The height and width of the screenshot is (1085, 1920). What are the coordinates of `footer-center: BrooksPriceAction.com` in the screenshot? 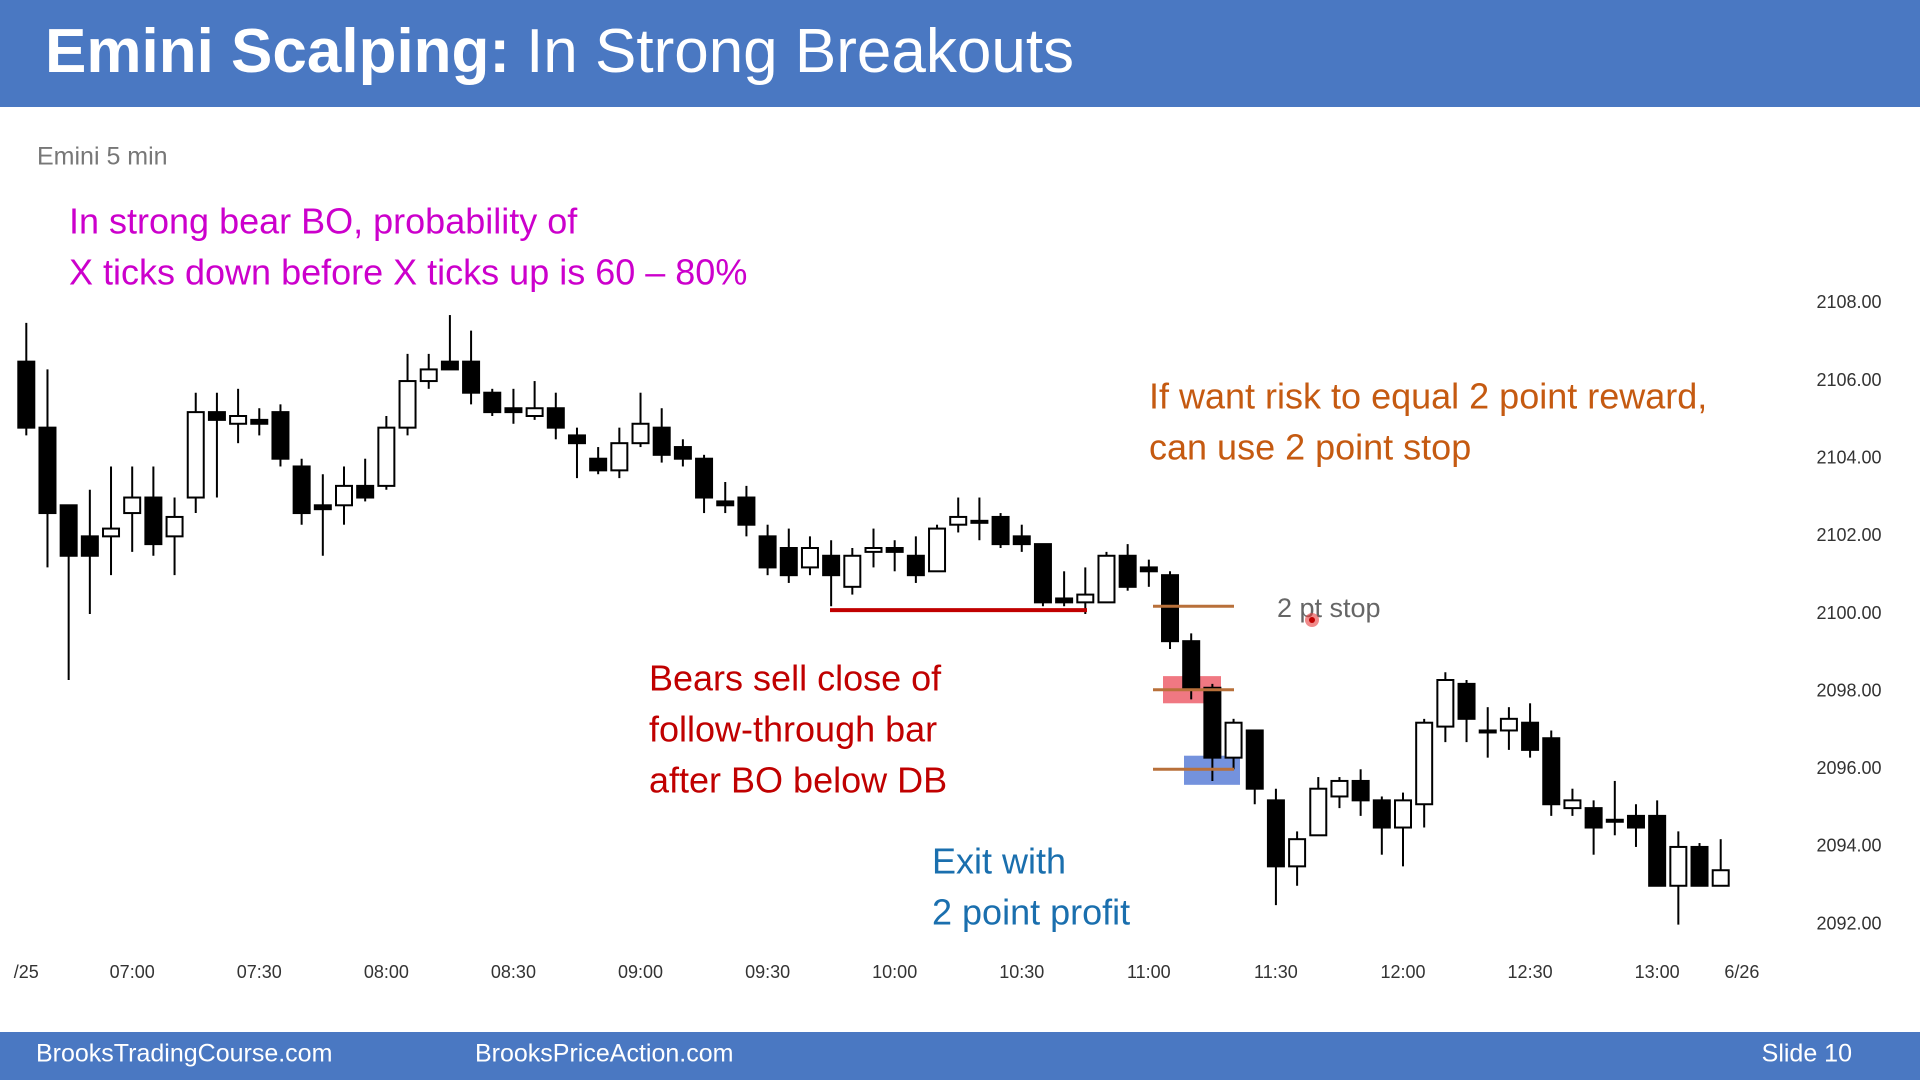 It's located at (604, 1054).